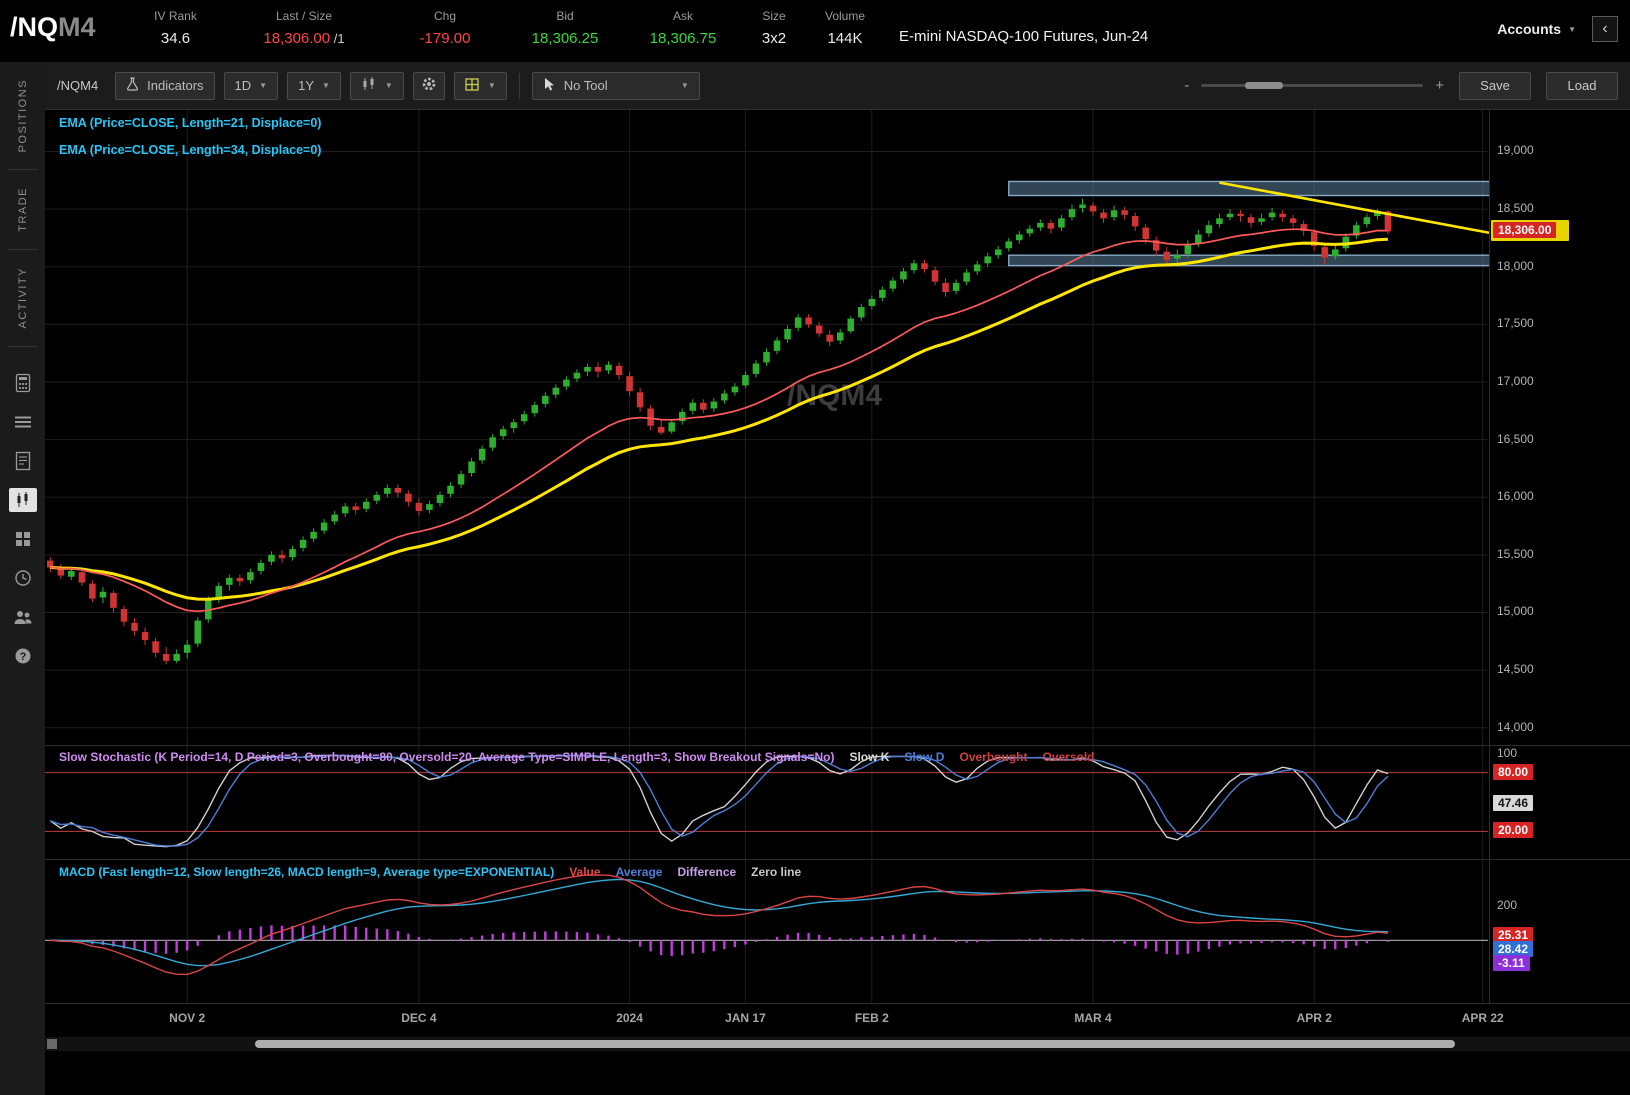 The height and width of the screenshot is (1095, 1630). Describe the element at coordinates (1439, 85) in the screenshot. I see `zoom-in-button: +` at that location.